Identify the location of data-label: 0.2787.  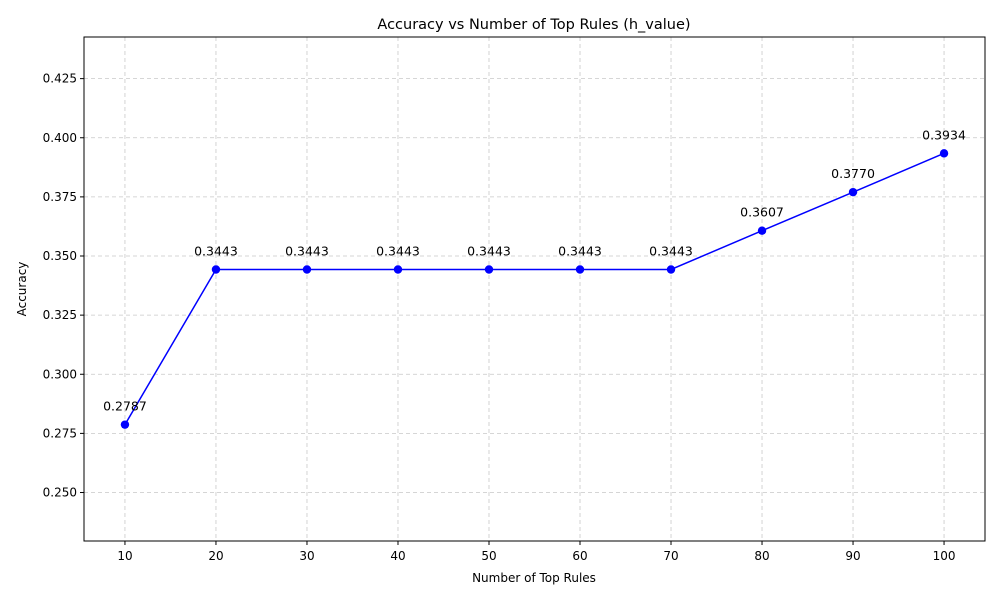
(125, 406).